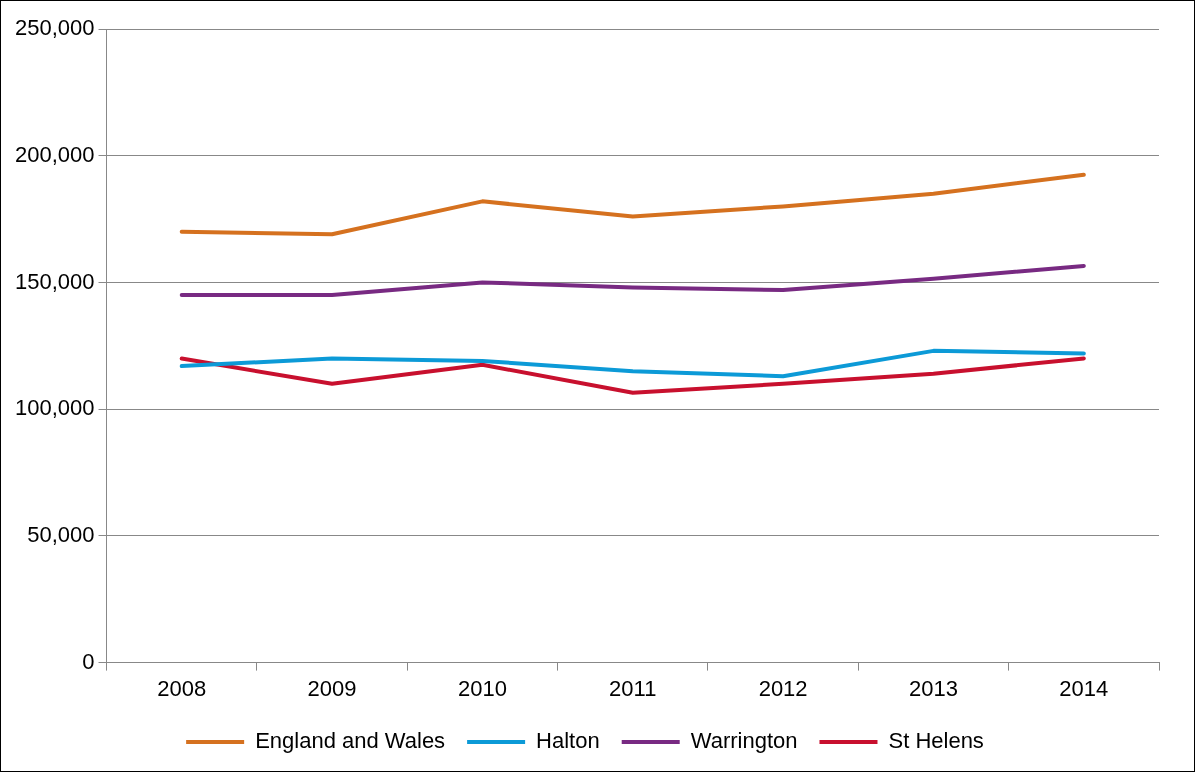  What do you see at coordinates (54, 28) in the screenshot?
I see `y-tick-label: 250,000` at bounding box center [54, 28].